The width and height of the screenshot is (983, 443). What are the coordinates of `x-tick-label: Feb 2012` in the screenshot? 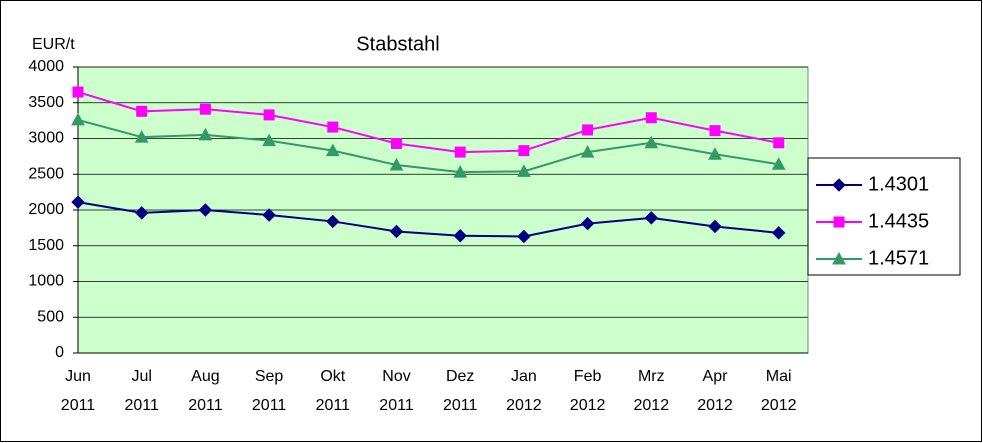 It's located at (588, 391).